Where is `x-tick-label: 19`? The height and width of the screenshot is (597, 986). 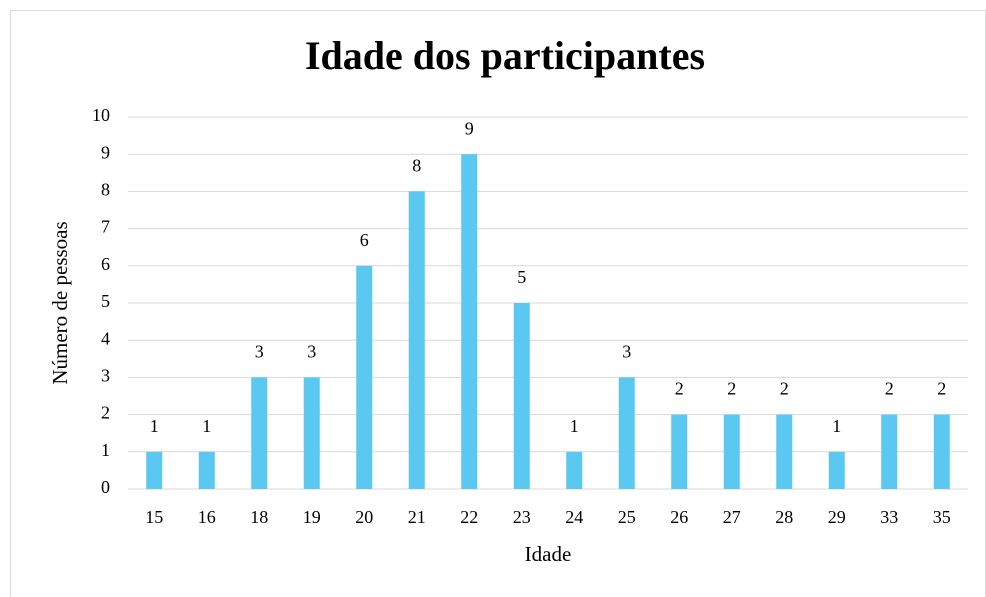
x-tick-label: 19 is located at coordinates (312, 517).